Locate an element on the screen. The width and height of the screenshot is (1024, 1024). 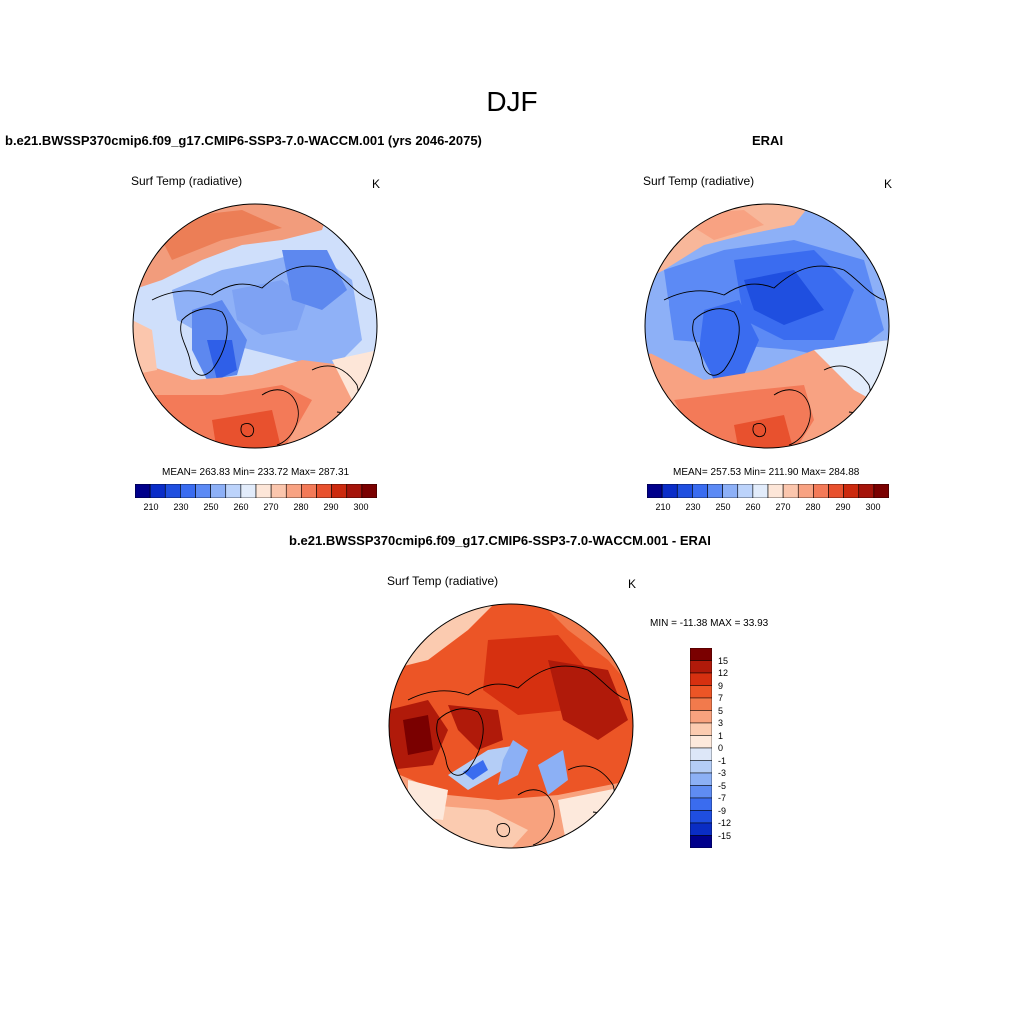
diff-colorbar-tick: -5 is located at coordinates (722, 786).